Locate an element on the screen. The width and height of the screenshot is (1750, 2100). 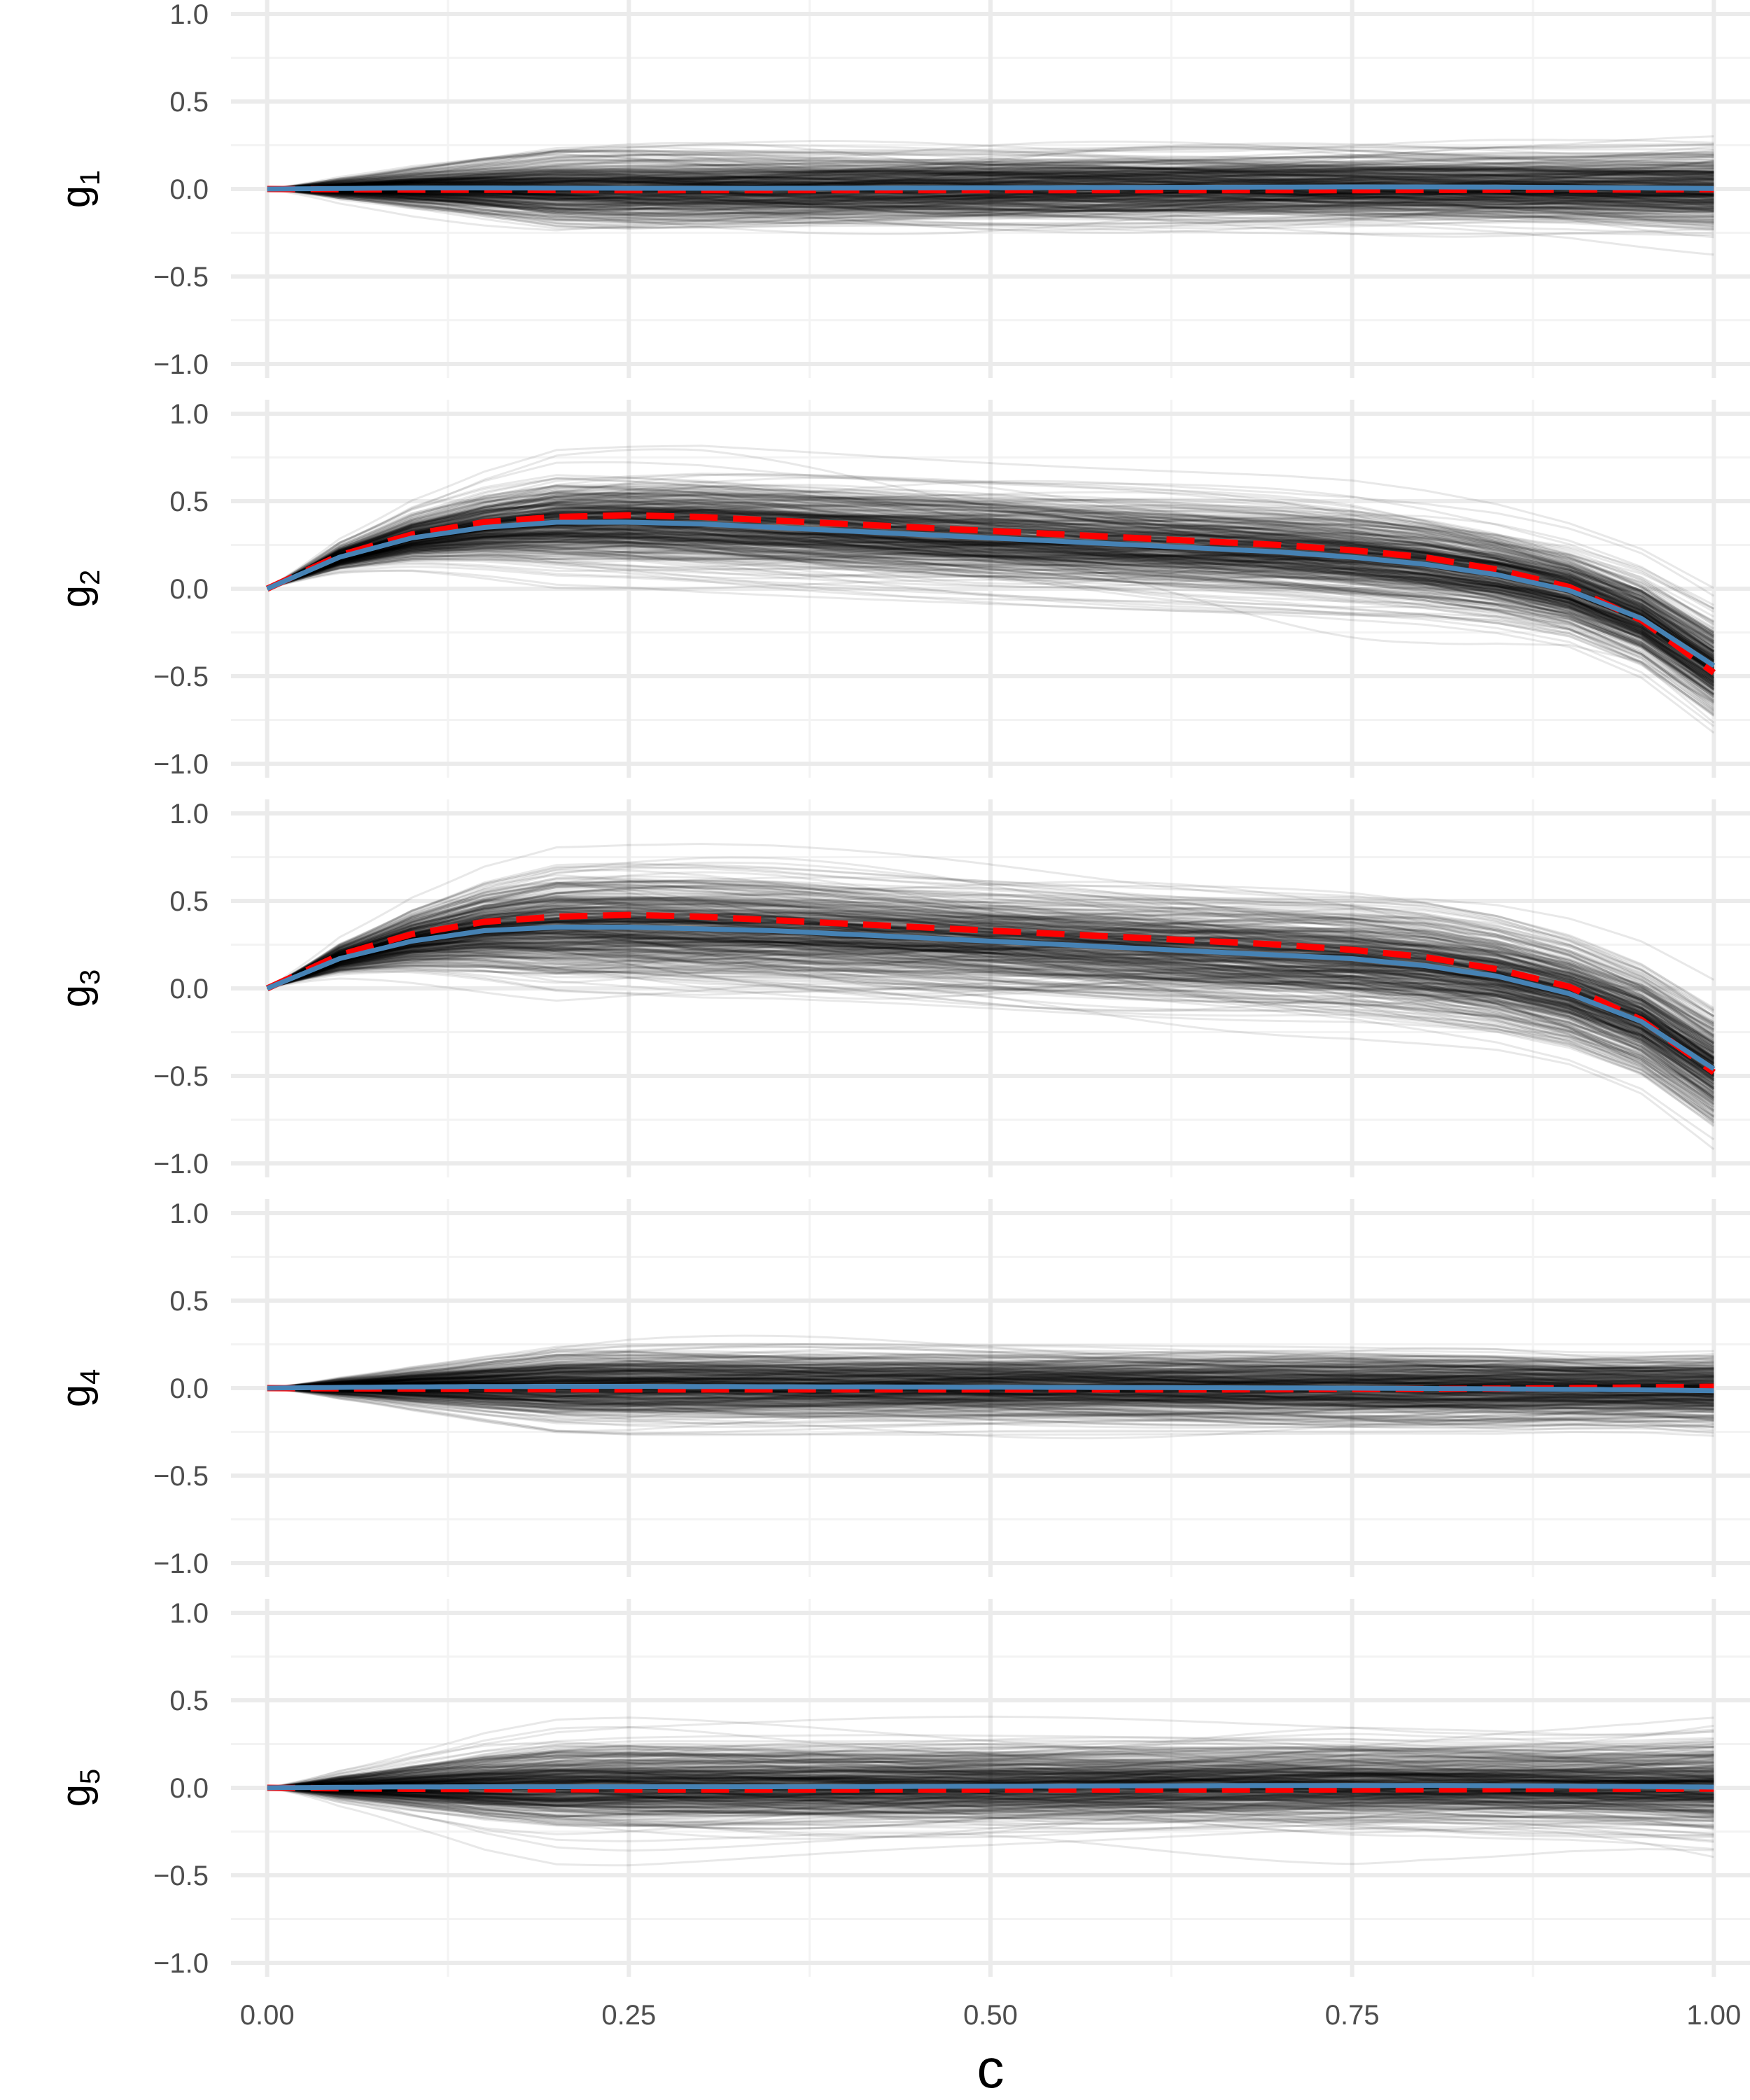
dashed-series-line is located at coordinates (990, 993).